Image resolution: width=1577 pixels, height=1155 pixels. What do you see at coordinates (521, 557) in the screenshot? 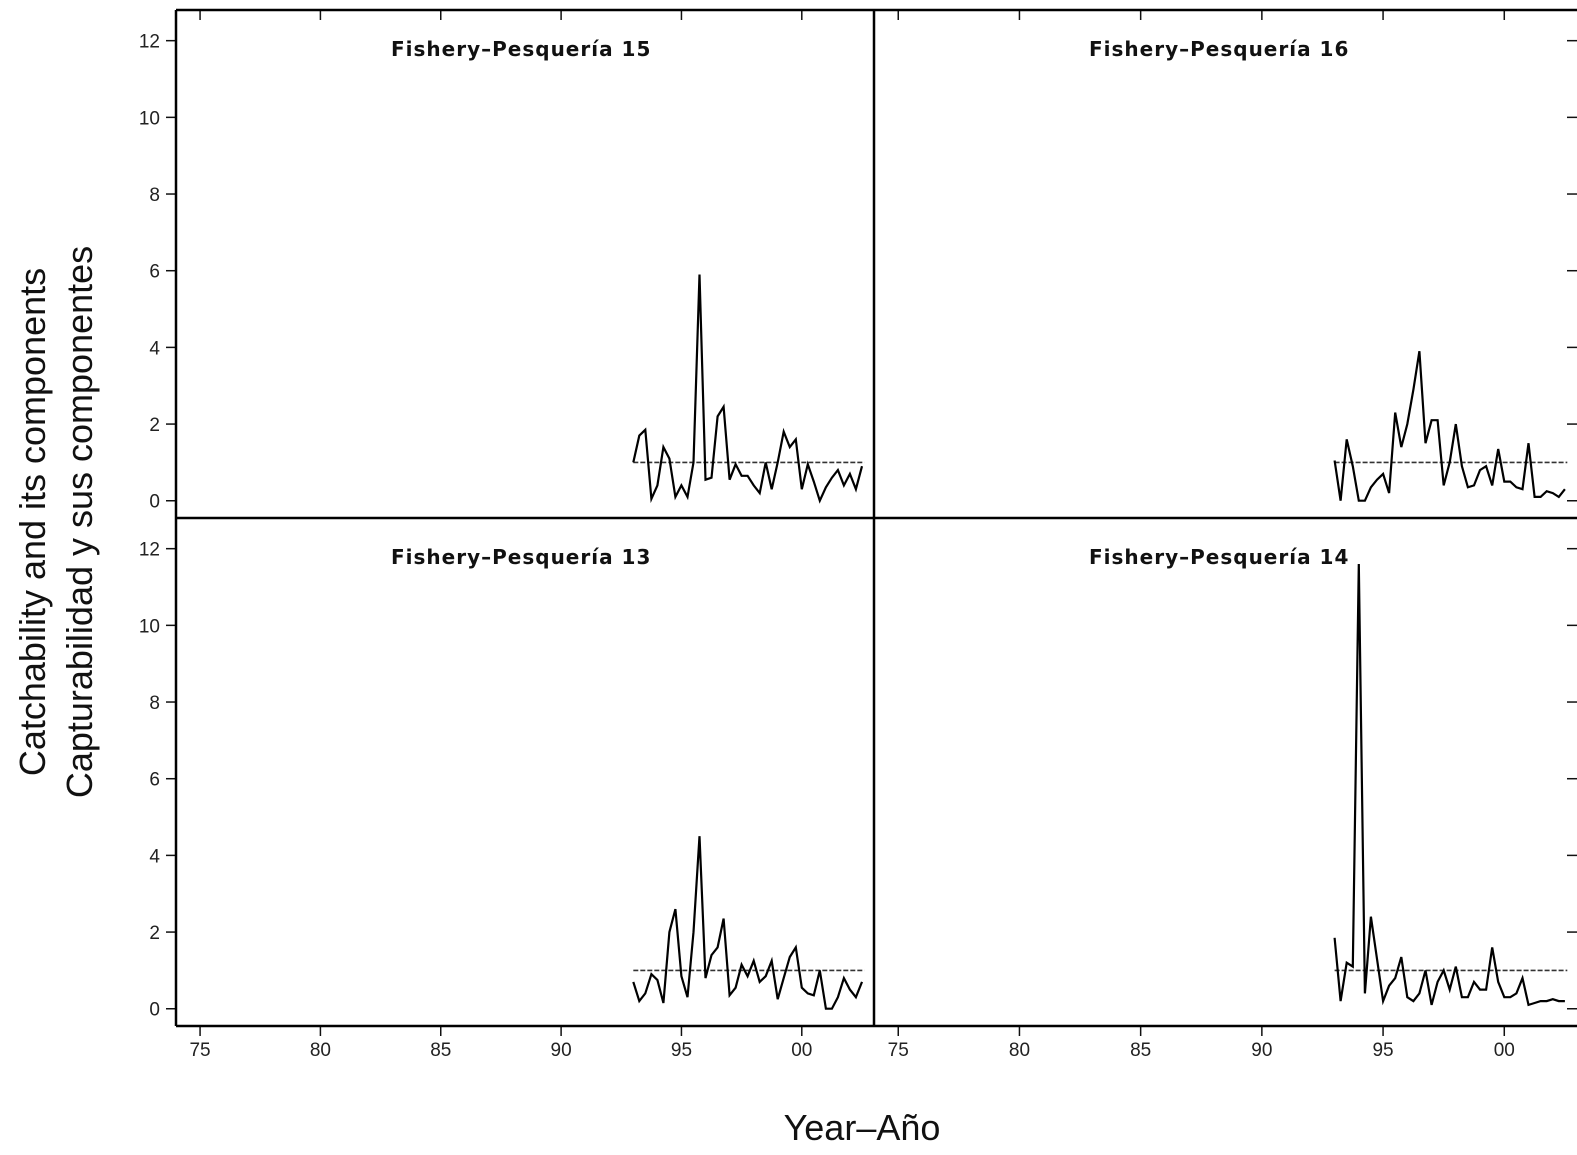
I see `panel-title: Fishery–Pesquería 13` at bounding box center [521, 557].